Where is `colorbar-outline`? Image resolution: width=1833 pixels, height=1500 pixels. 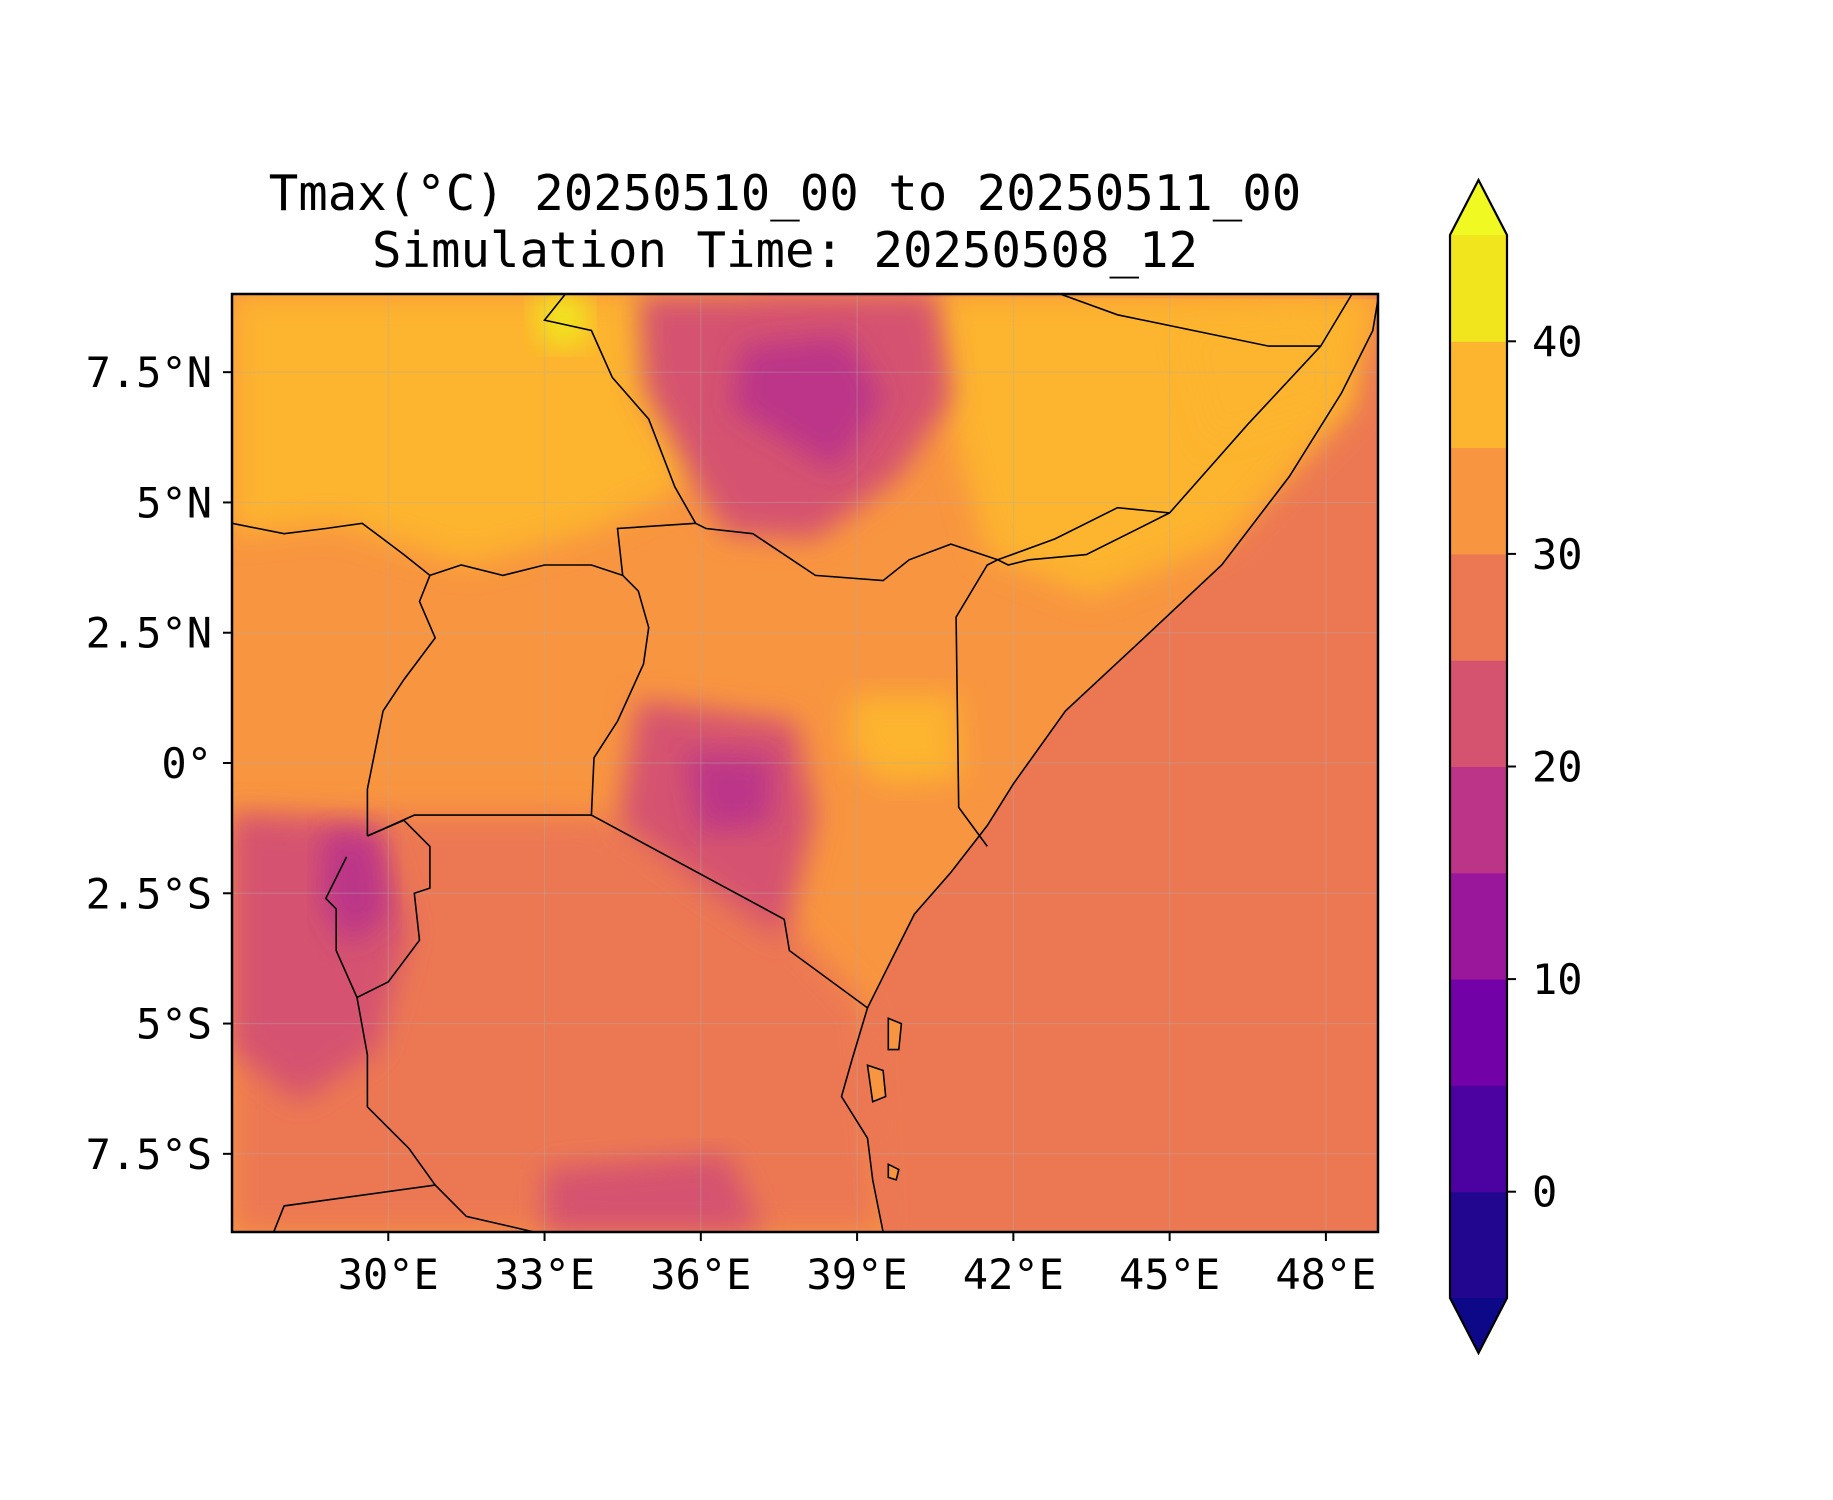 colorbar-outline is located at coordinates (1478, 766).